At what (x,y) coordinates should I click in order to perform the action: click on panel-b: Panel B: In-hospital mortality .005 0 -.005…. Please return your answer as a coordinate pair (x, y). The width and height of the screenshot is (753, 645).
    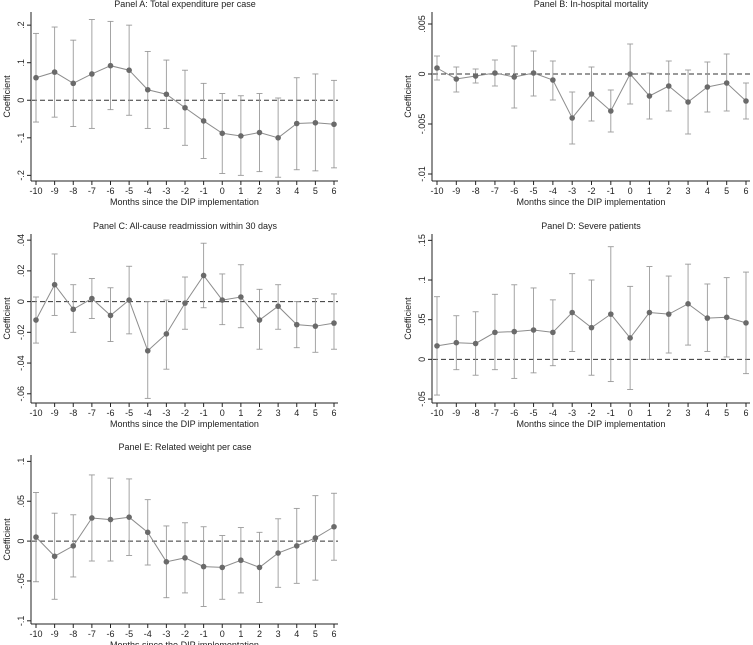
    Looking at the image, I should click on (576, 103).